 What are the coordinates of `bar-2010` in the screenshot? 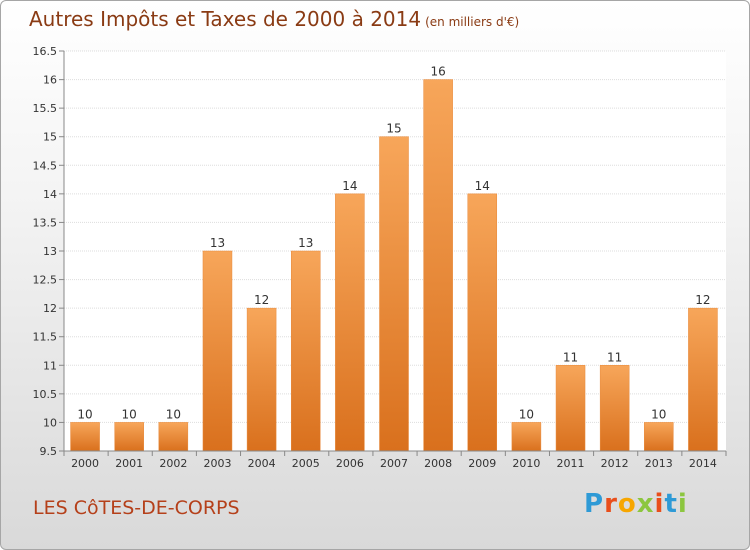 It's located at (526, 437).